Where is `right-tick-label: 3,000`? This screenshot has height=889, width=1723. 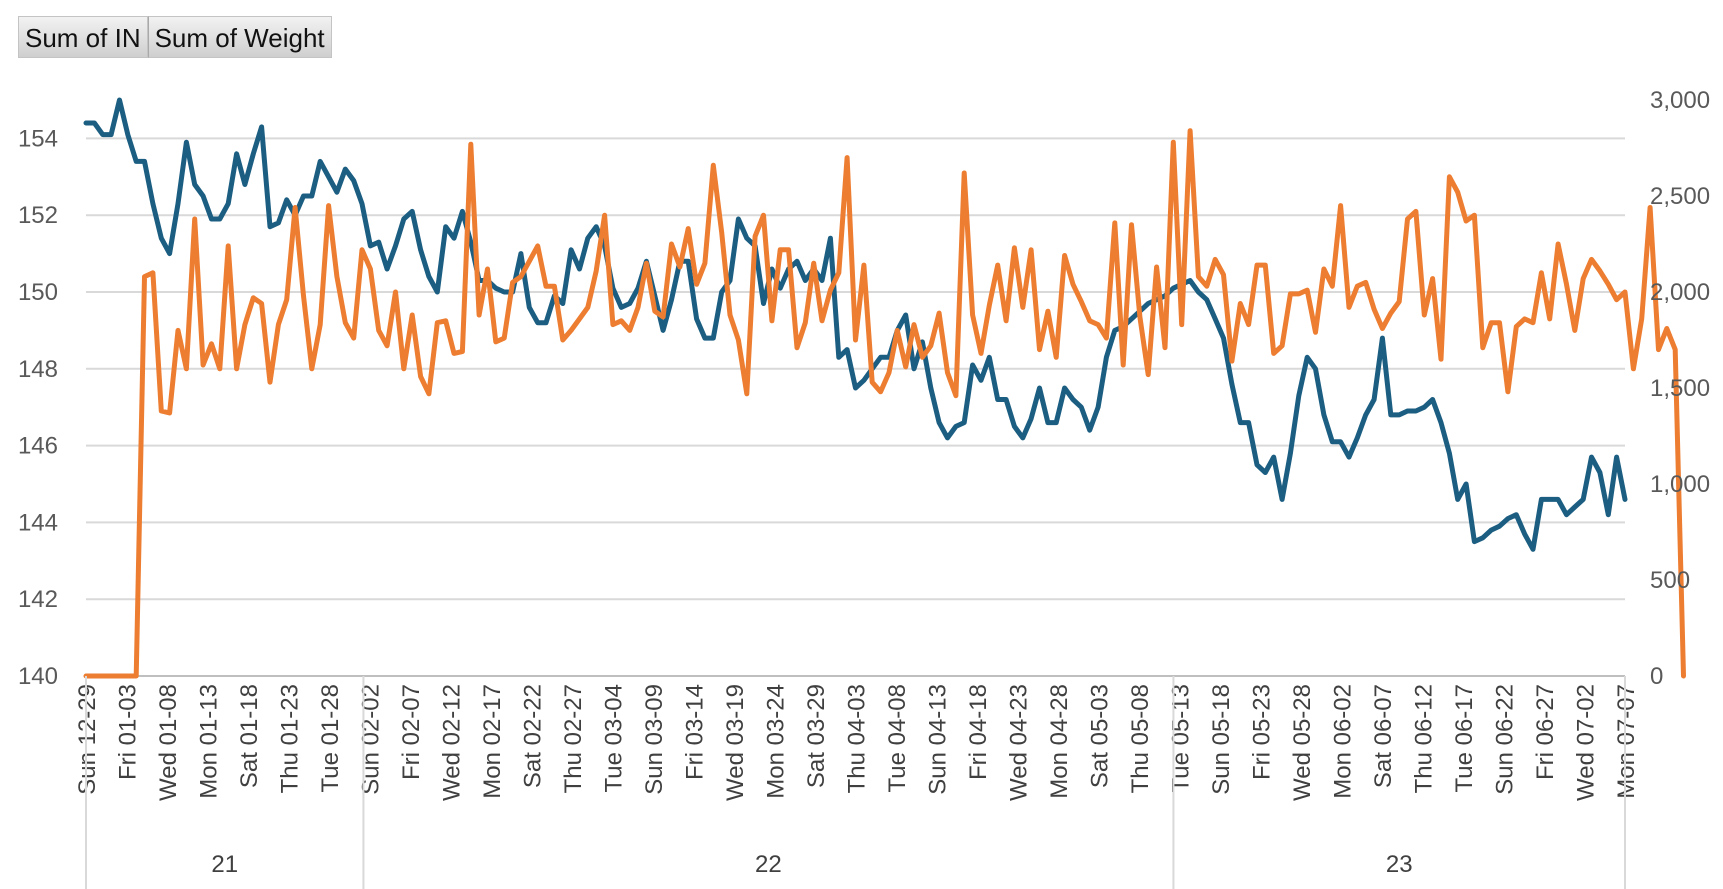
right-tick-label: 3,000 is located at coordinates (1680, 100).